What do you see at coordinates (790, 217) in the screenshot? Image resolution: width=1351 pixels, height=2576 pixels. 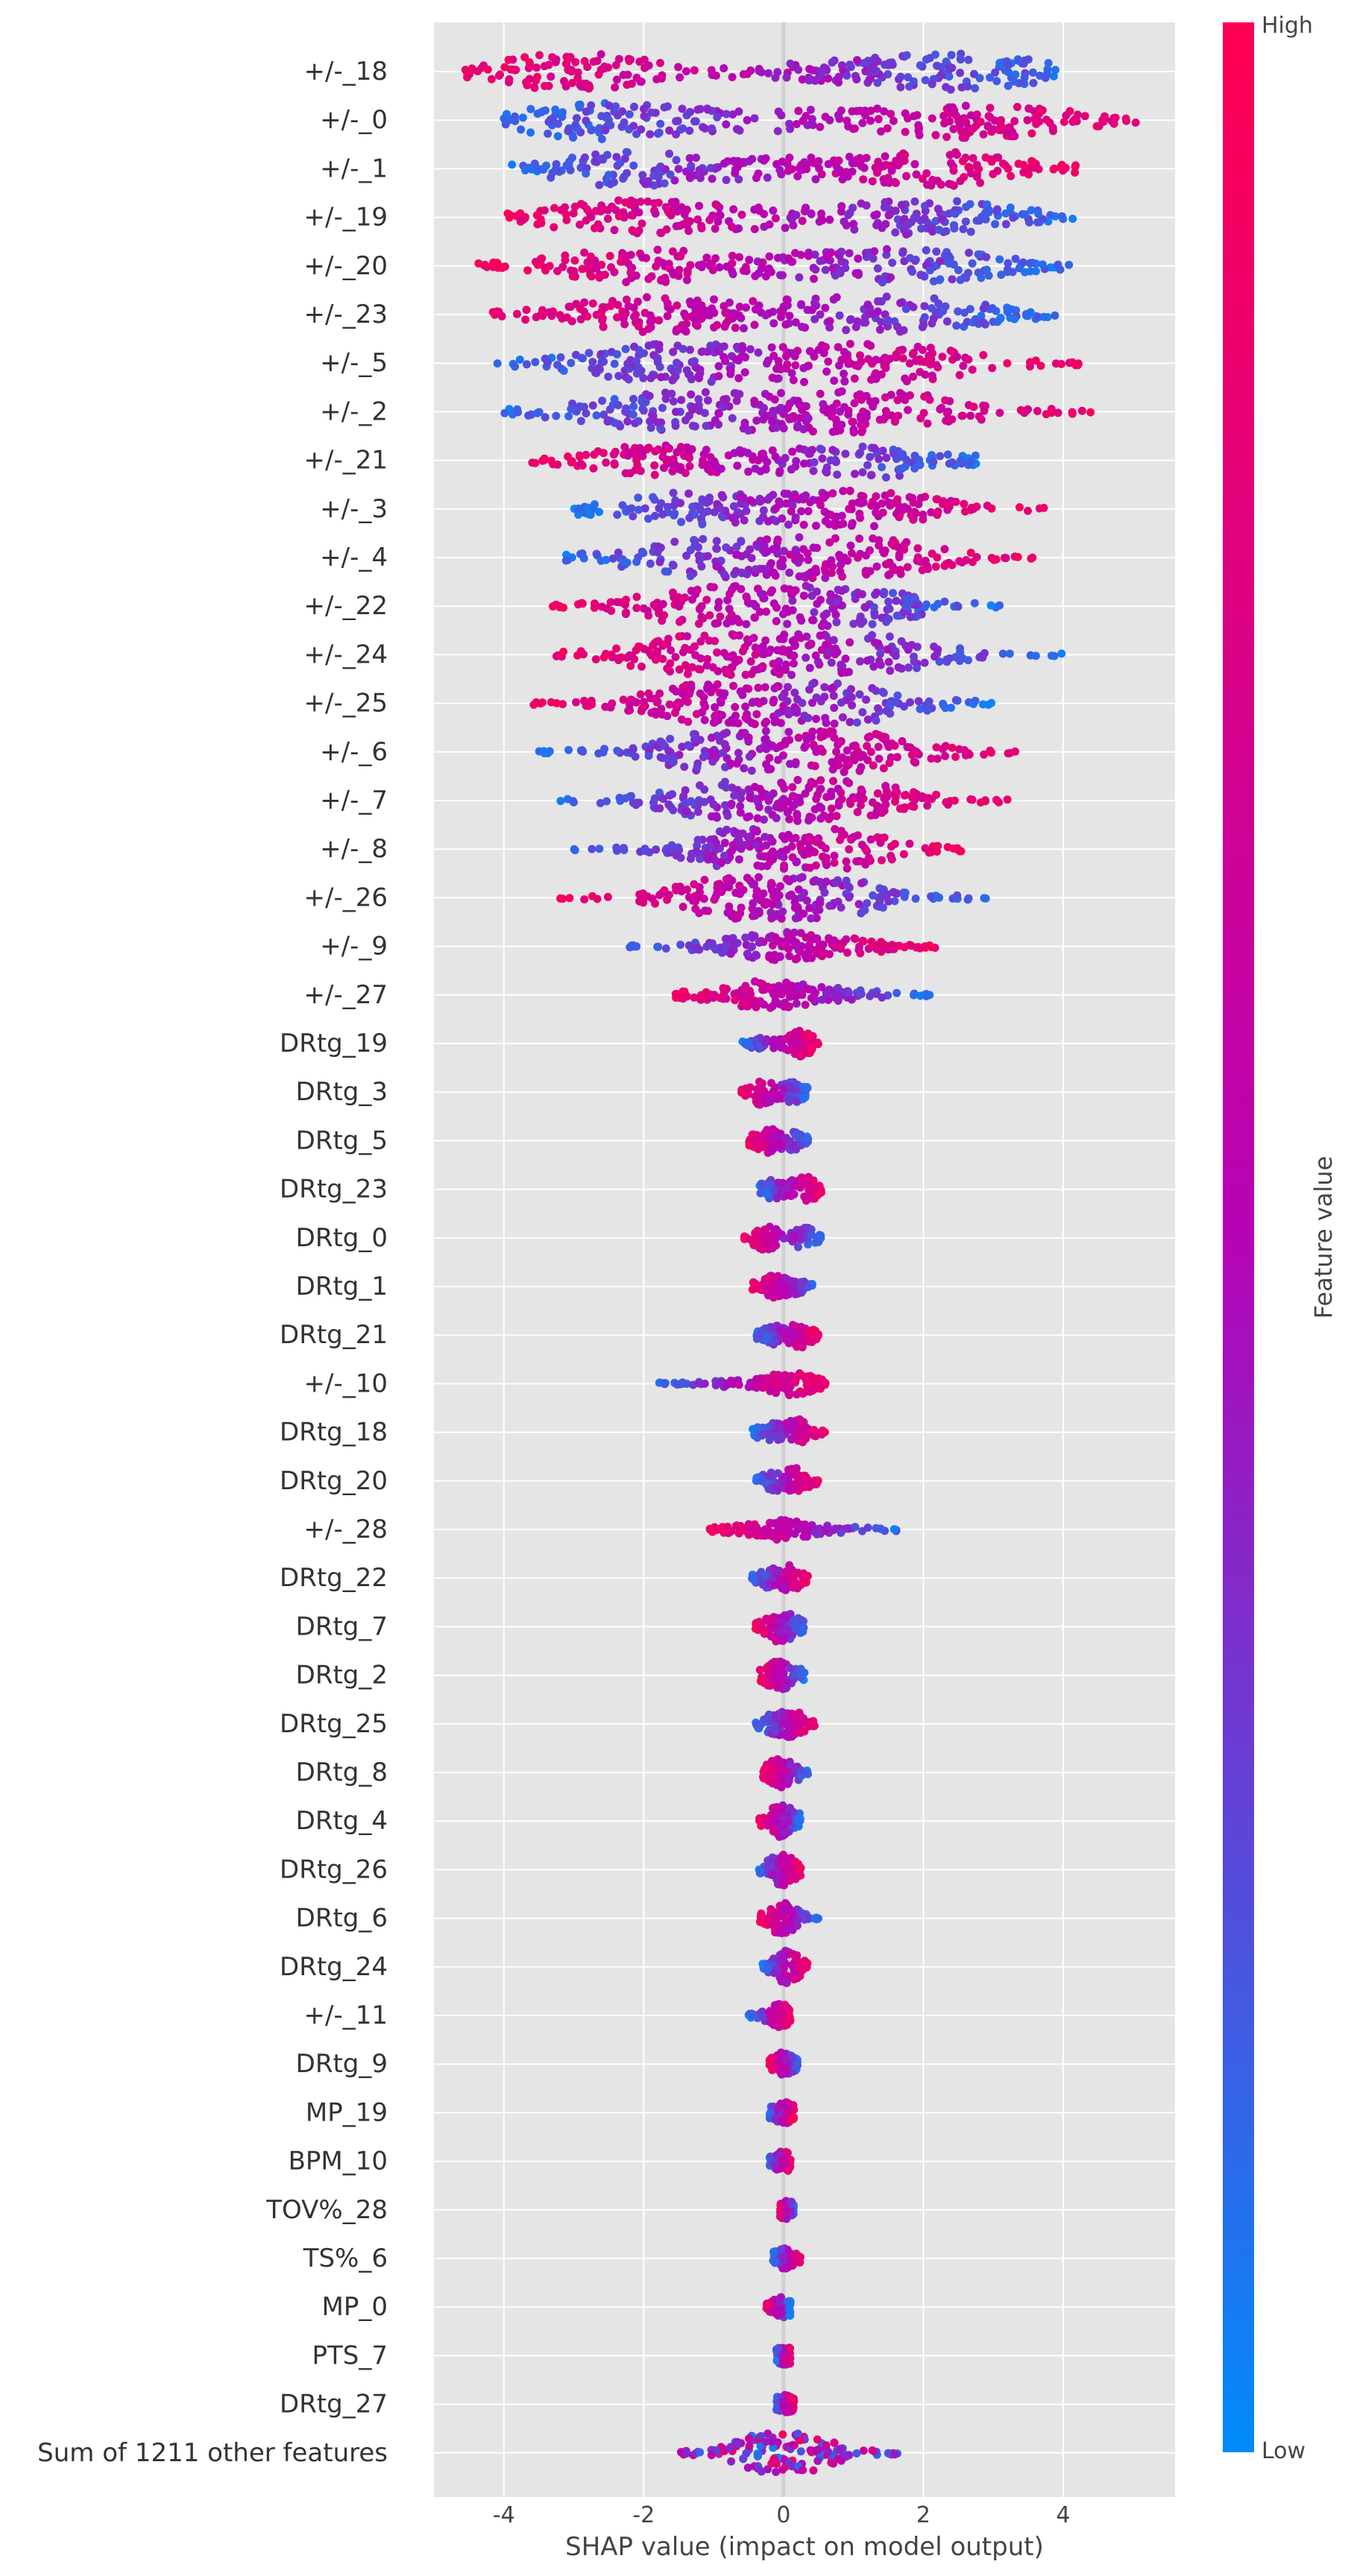 I see `feature-swarm` at bounding box center [790, 217].